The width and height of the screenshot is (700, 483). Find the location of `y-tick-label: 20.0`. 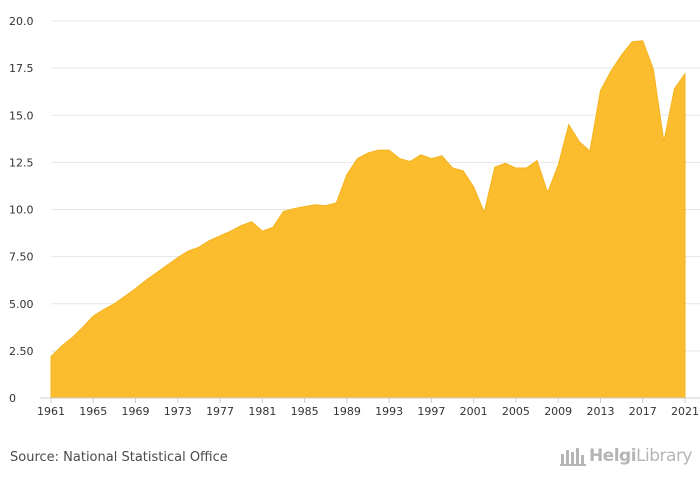

y-tick-label: 20.0 is located at coordinates (21, 21).